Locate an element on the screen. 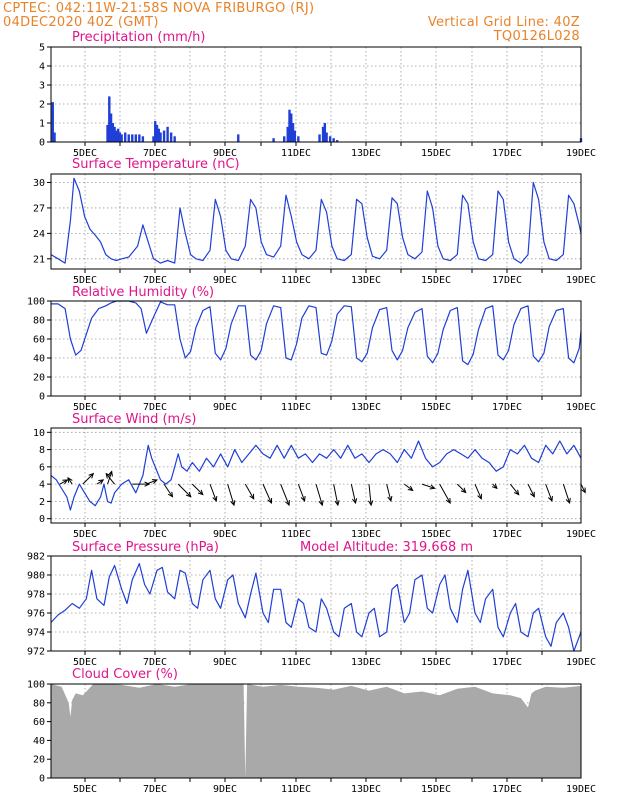  x-tick-label: 9DEC is located at coordinates (225, 153).